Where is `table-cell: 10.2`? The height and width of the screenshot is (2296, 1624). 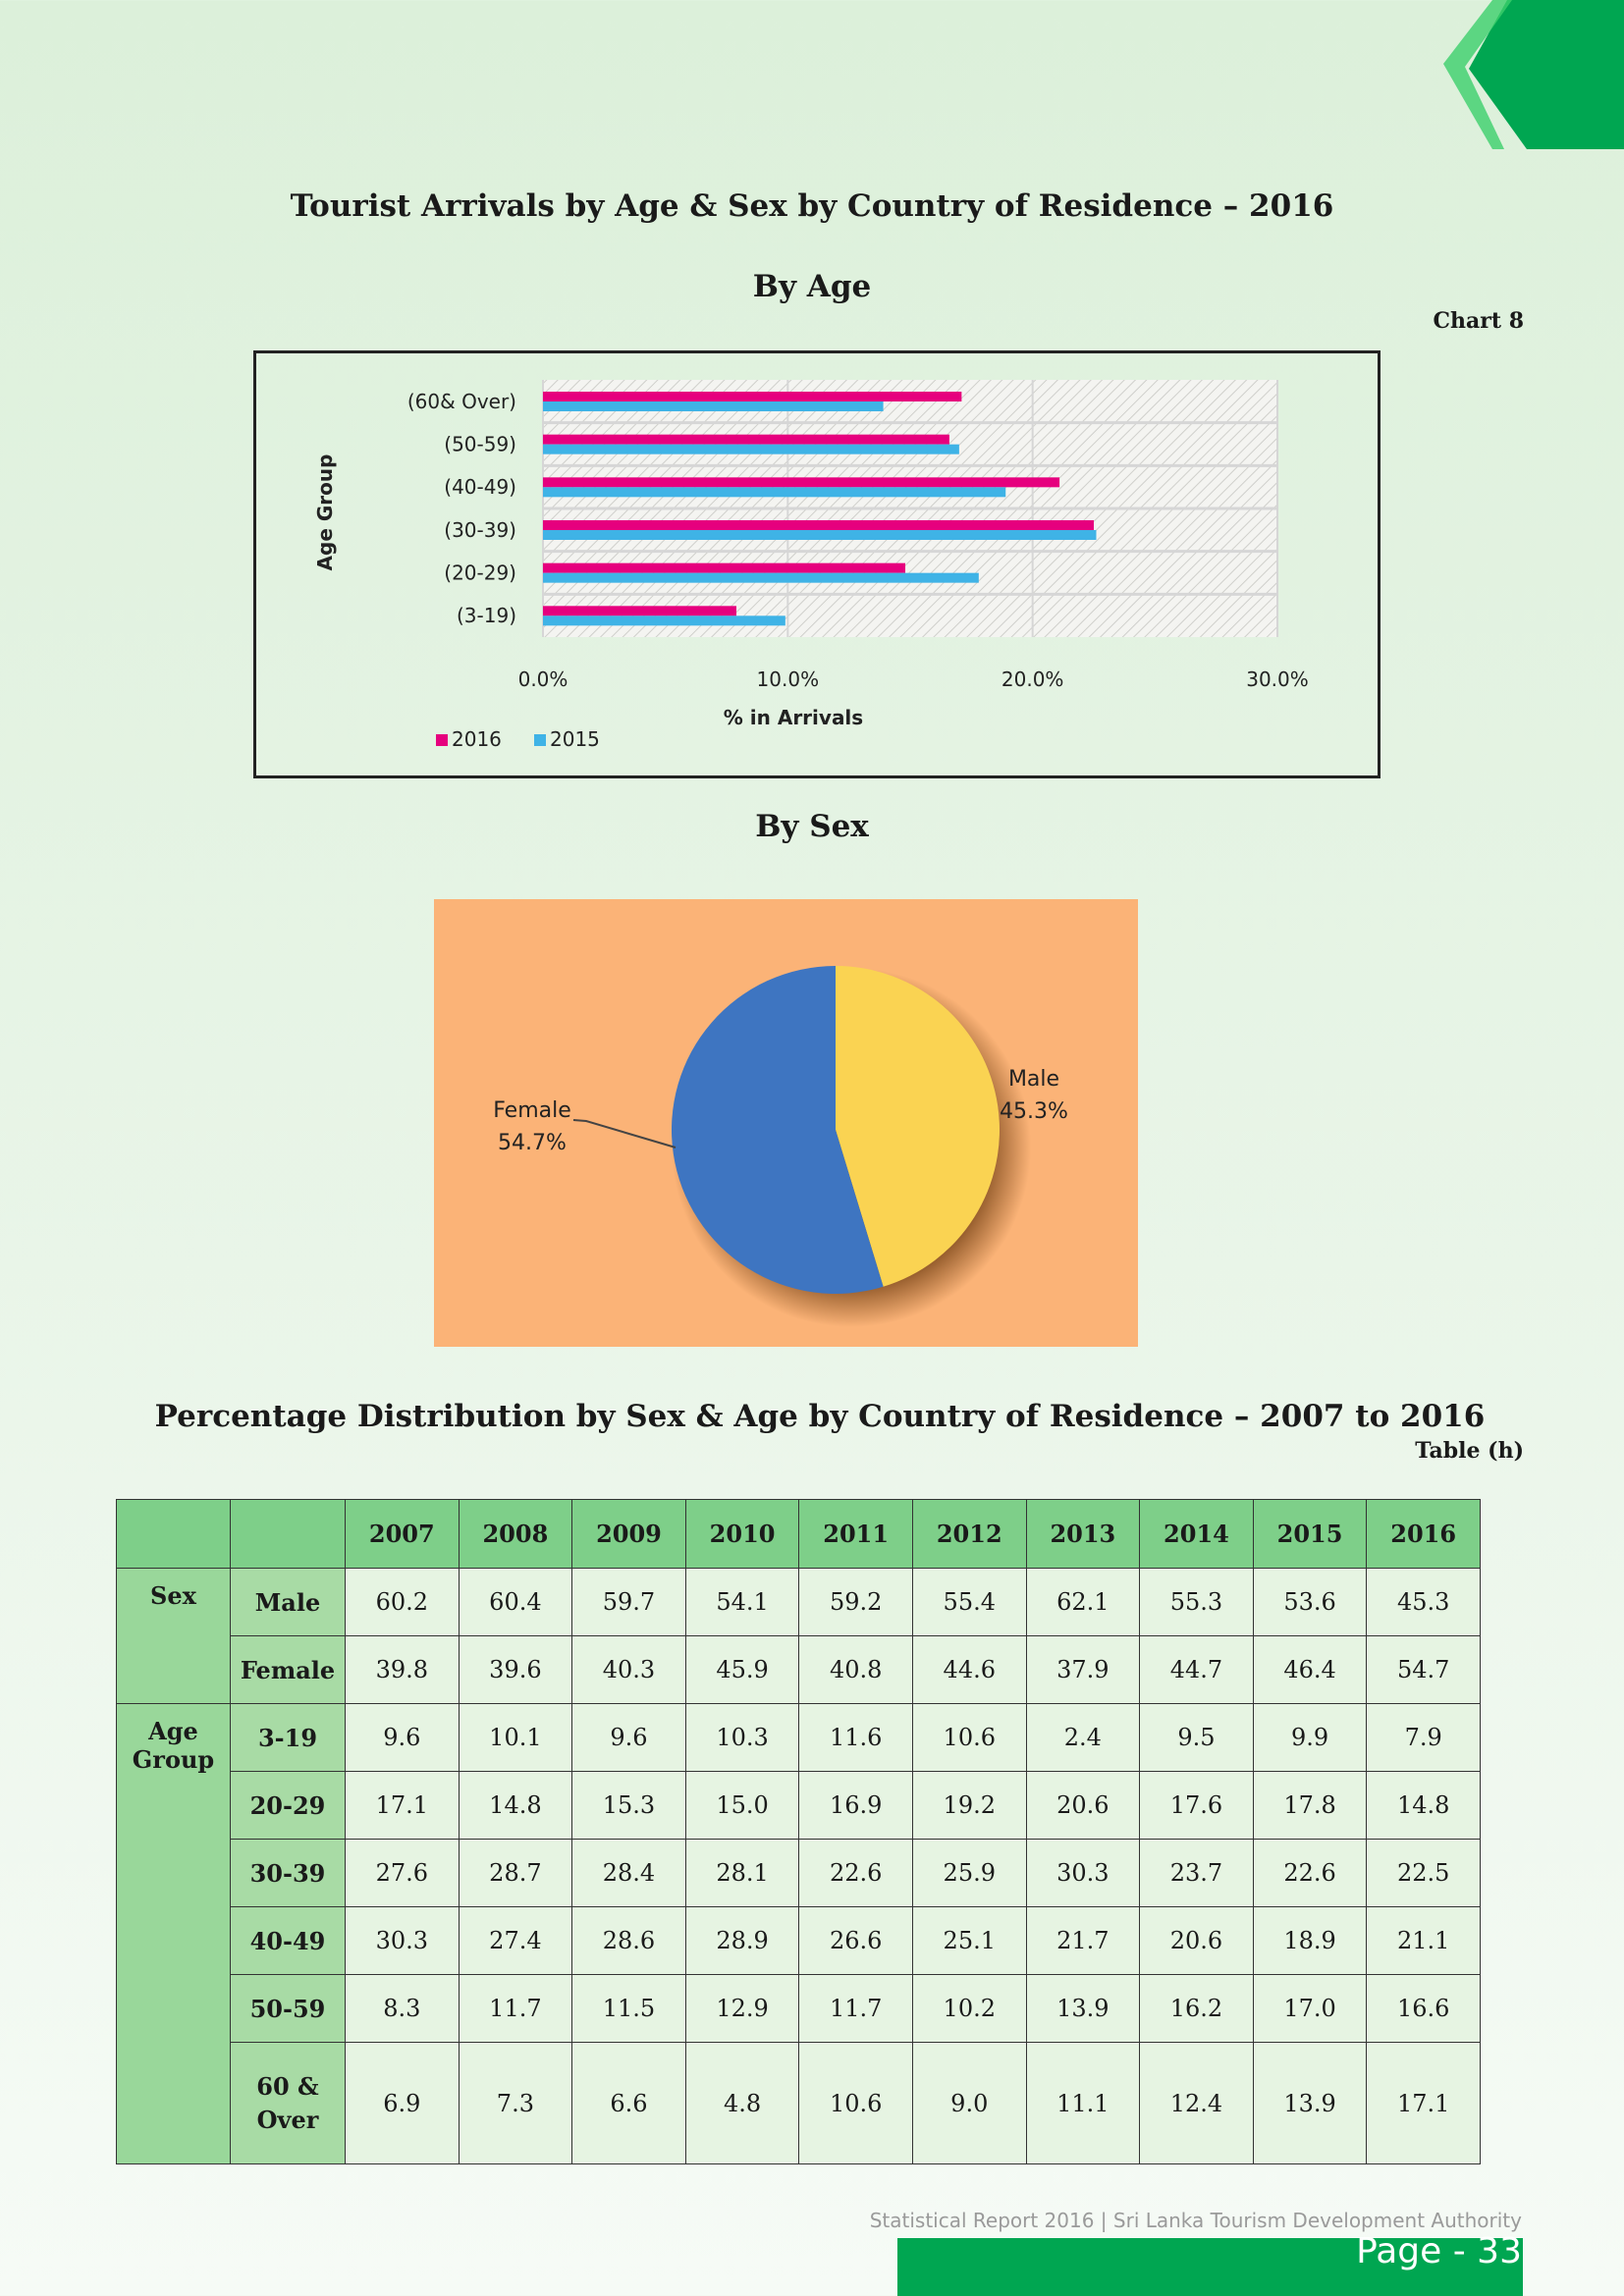 table-cell: 10.2 is located at coordinates (969, 2008).